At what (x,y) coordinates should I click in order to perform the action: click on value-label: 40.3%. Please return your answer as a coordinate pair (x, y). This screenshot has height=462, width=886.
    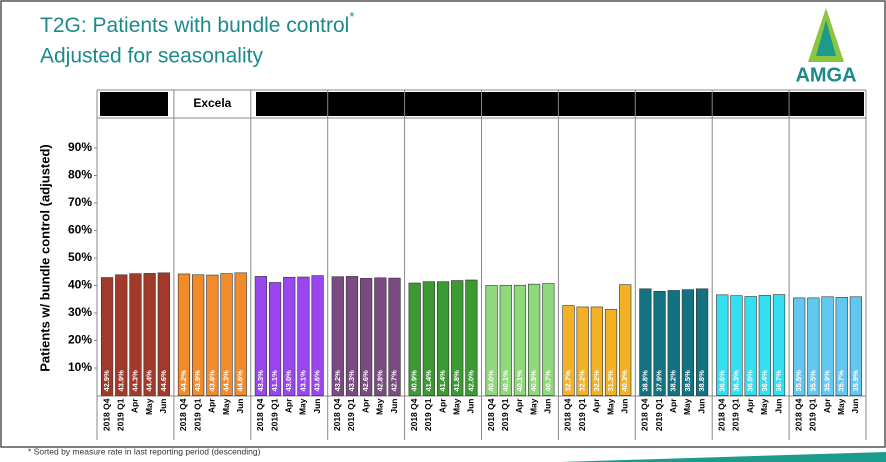
    Looking at the image, I should click on (624, 381).